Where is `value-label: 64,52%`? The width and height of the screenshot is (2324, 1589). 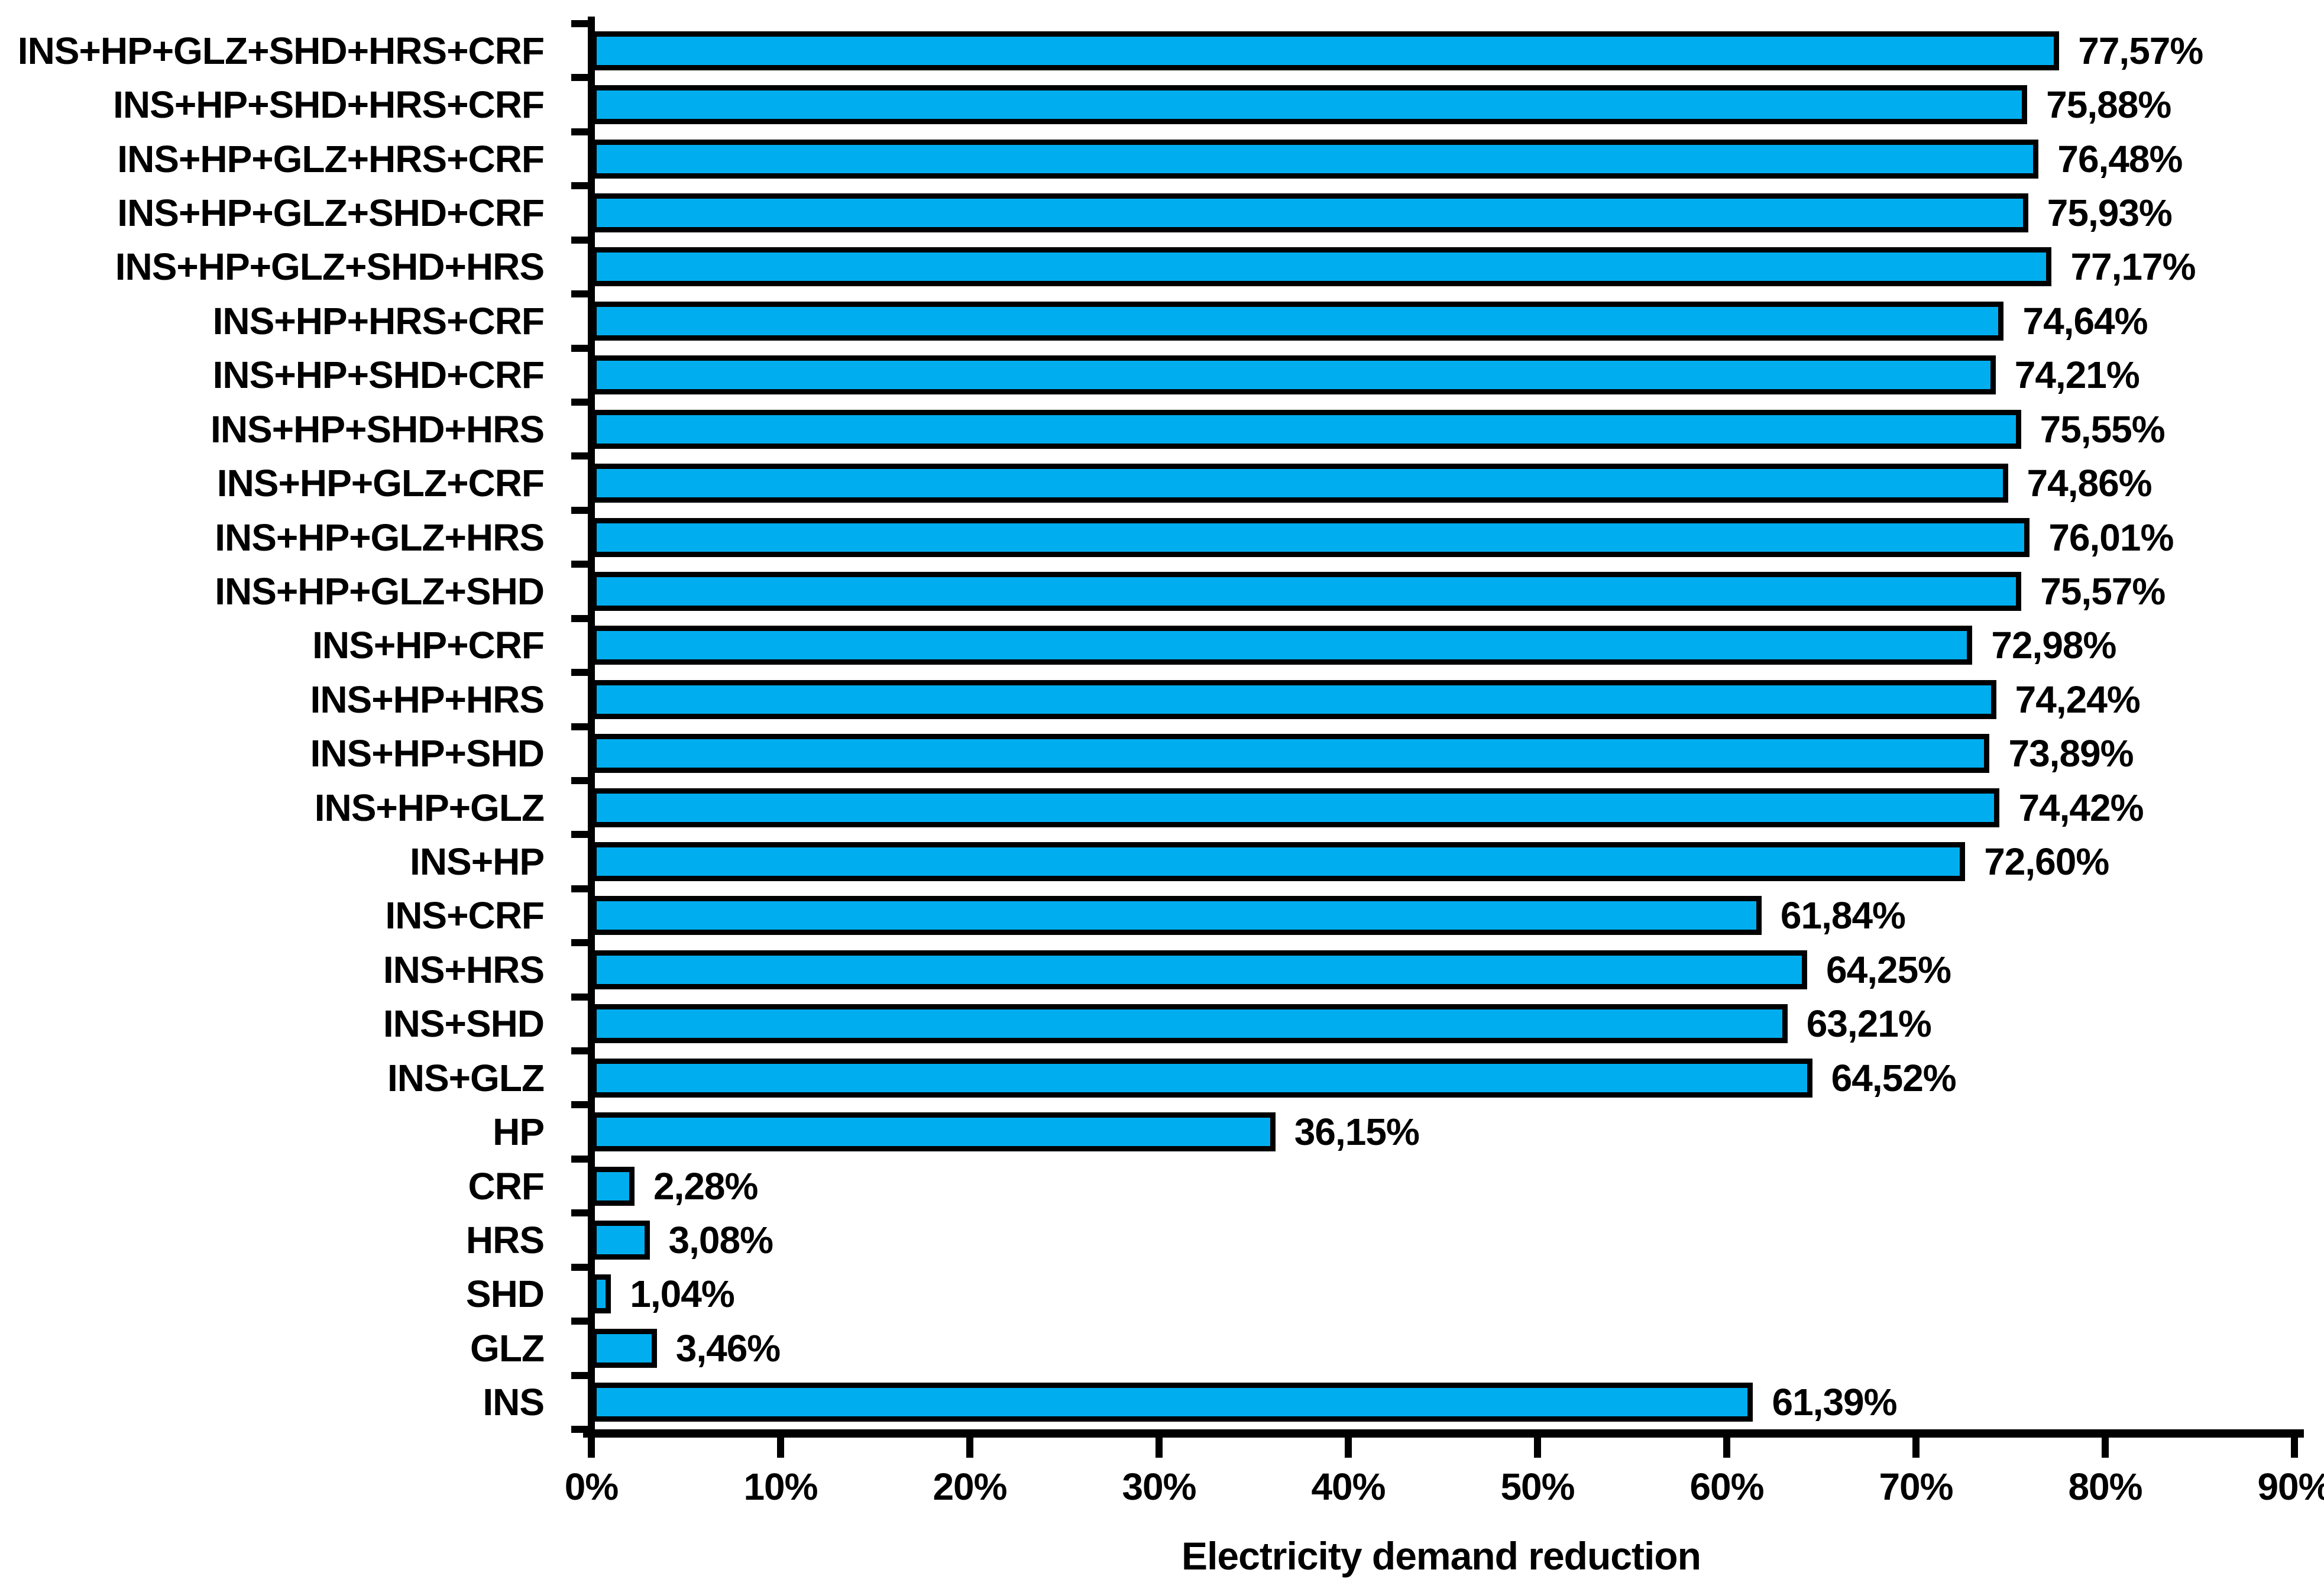 value-label: 64,52% is located at coordinates (1894, 1077).